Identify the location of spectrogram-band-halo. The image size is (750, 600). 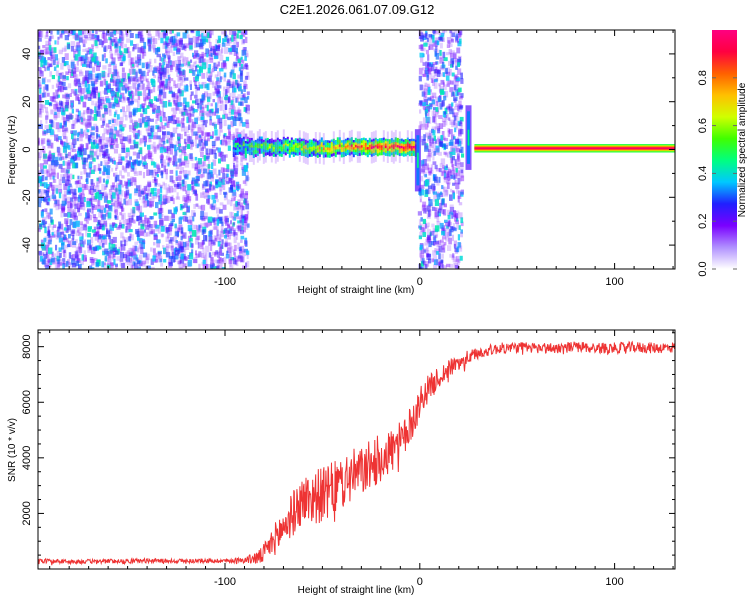
(243, 145).